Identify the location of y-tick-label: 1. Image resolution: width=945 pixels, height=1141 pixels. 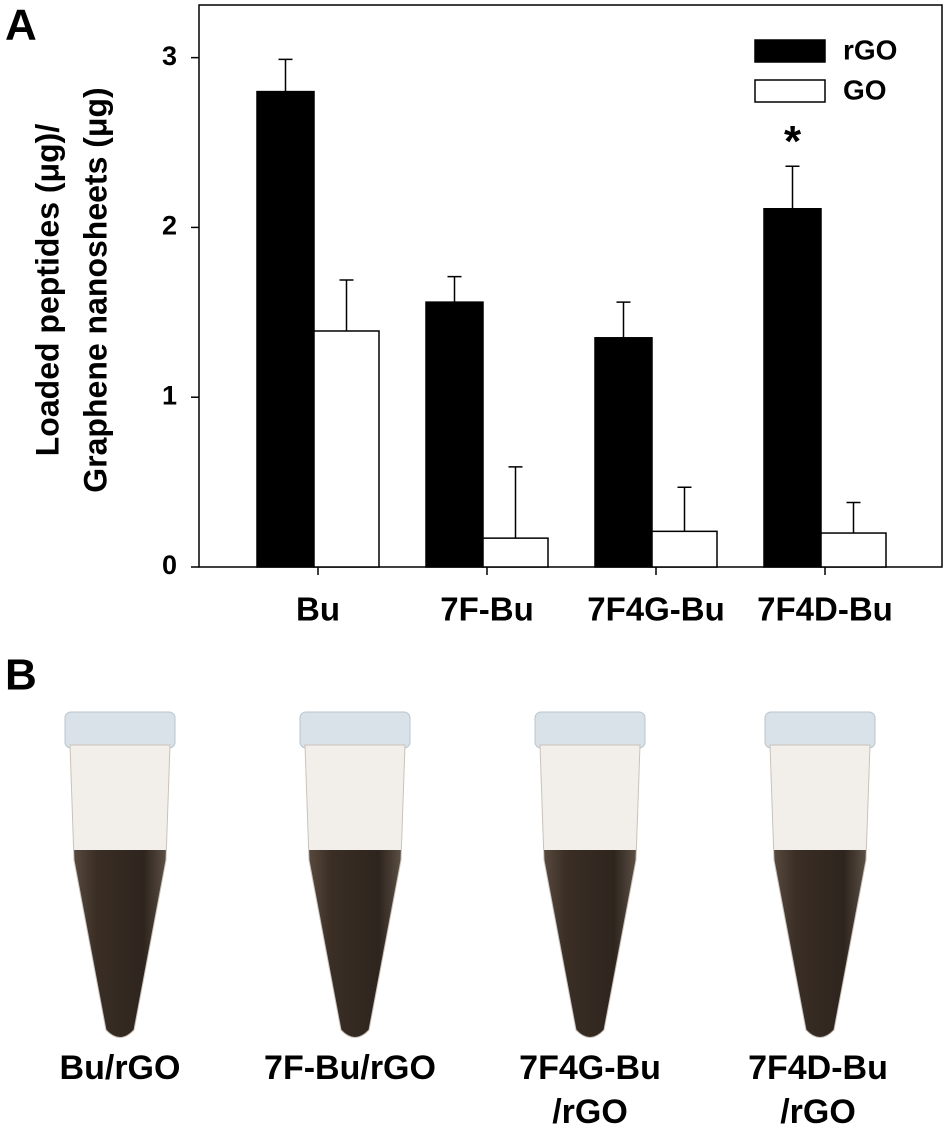
(169, 395).